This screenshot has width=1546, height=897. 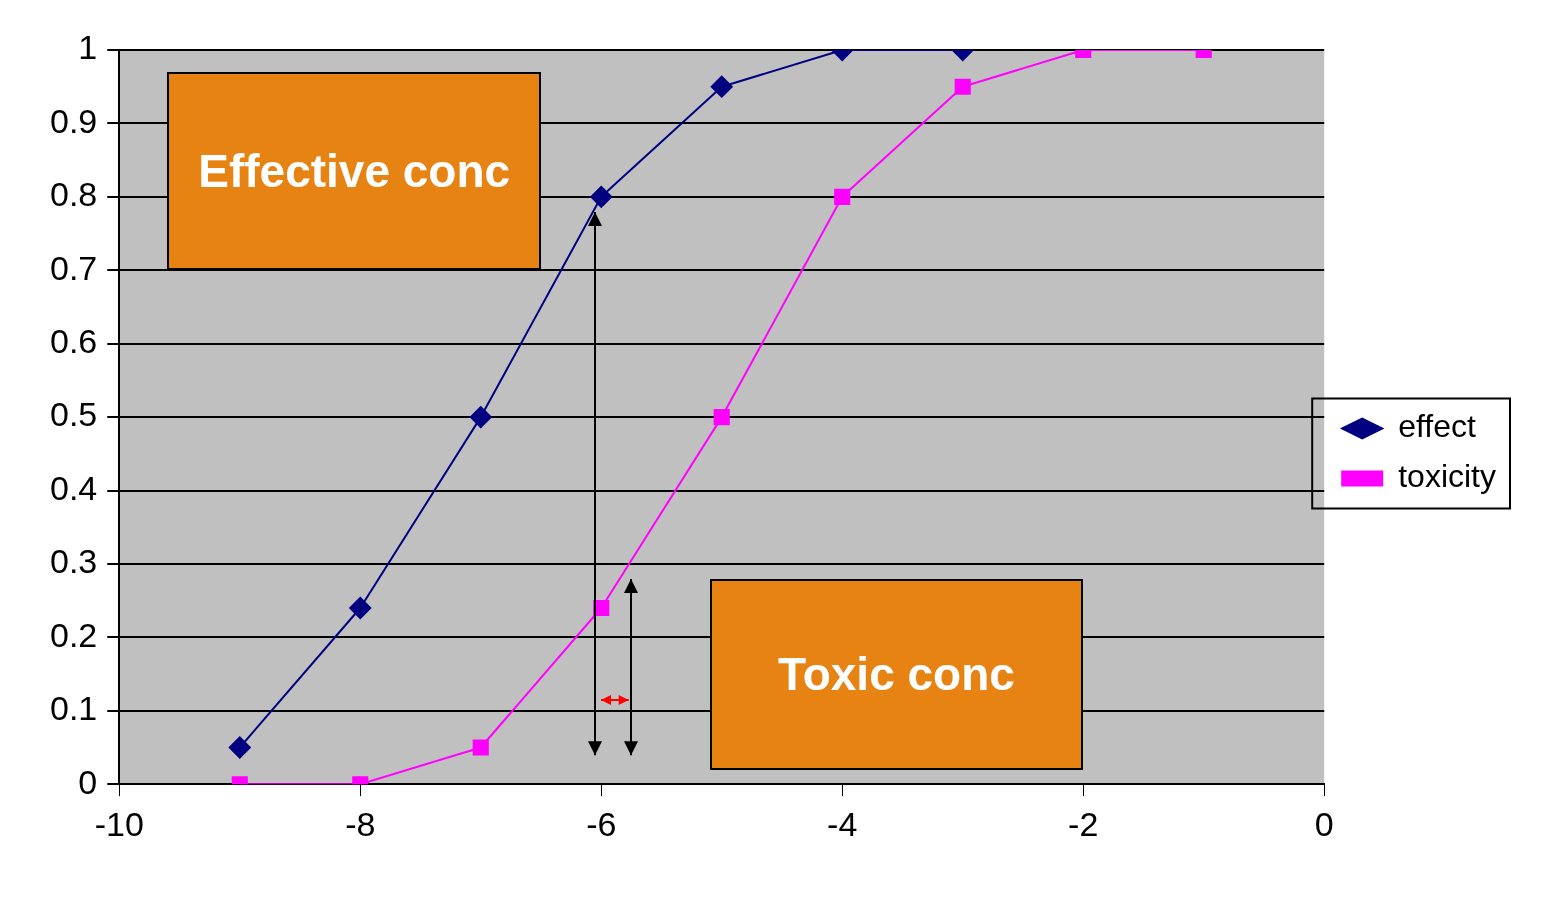 I want to click on legend-label: effect, so click(x=1437, y=426).